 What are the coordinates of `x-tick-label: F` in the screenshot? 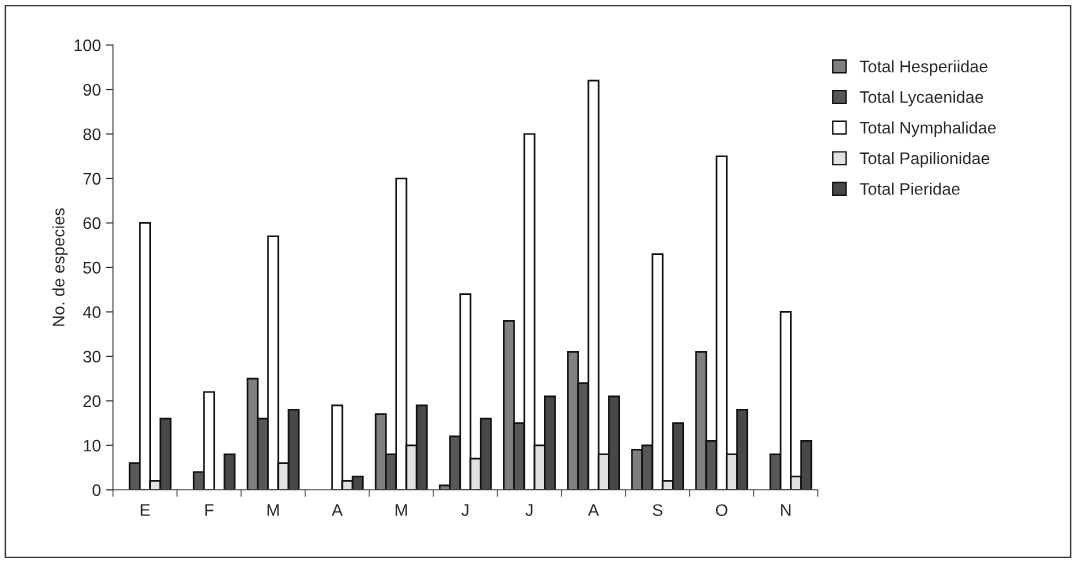 It's located at (209, 510).